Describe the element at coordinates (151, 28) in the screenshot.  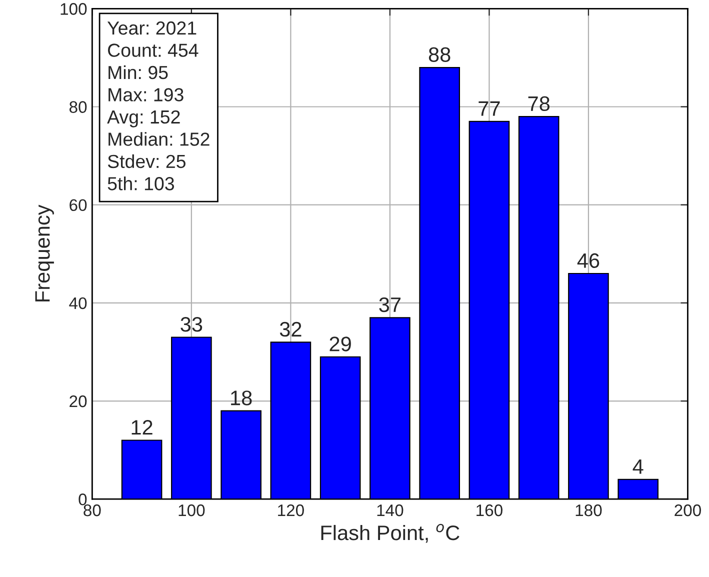
I see `annotation: Year: 2021` at that location.